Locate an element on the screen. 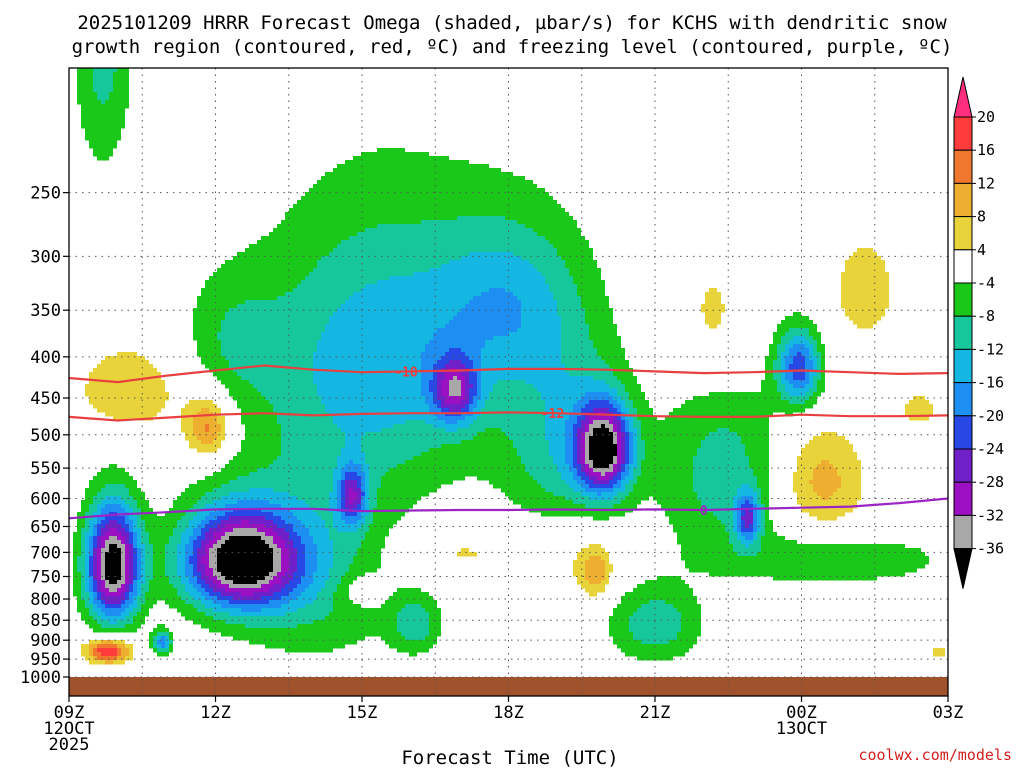 This screenshot has height=768, width=1024. colorbar-arrow-top is located at coordinates (963, 97).